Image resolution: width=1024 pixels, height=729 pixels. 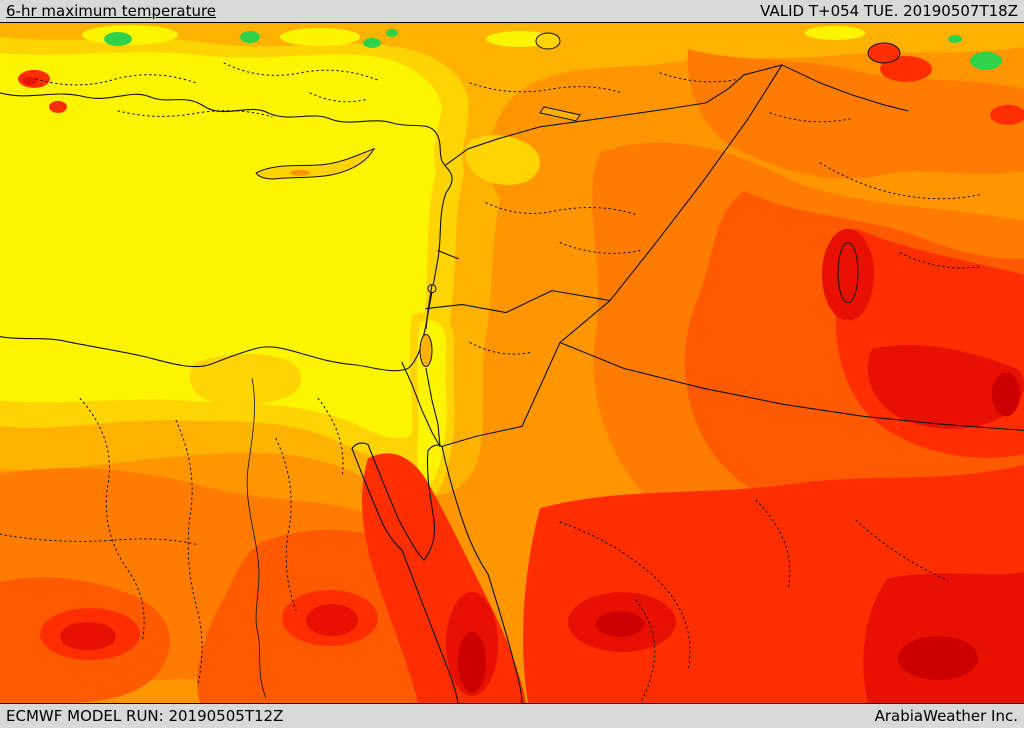 I want to click on jordan-iraq-border, so click(x=585, y=322).